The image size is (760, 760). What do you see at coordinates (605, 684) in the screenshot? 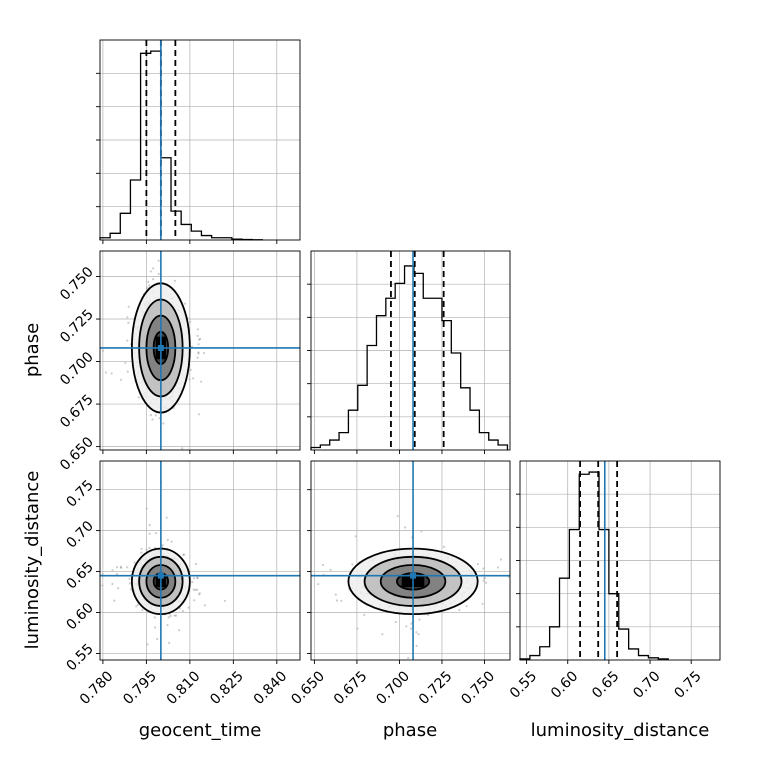
I see `x-tick-label: 0.65` at bounding box center [605, 684].